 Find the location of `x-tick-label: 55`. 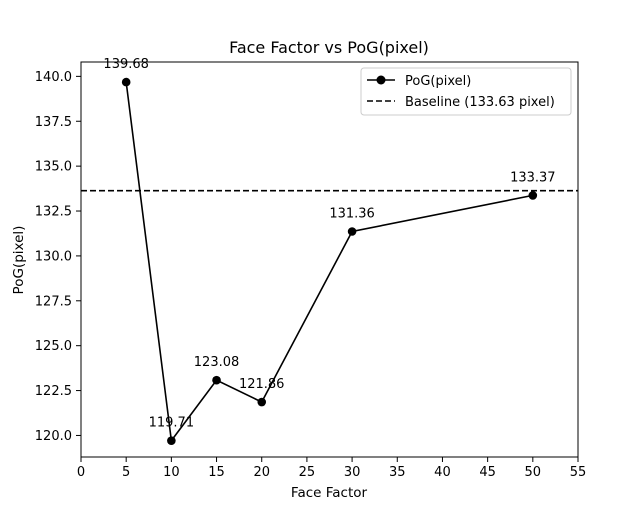

x-tick-label: 55 is located at coordinates (578, 472).